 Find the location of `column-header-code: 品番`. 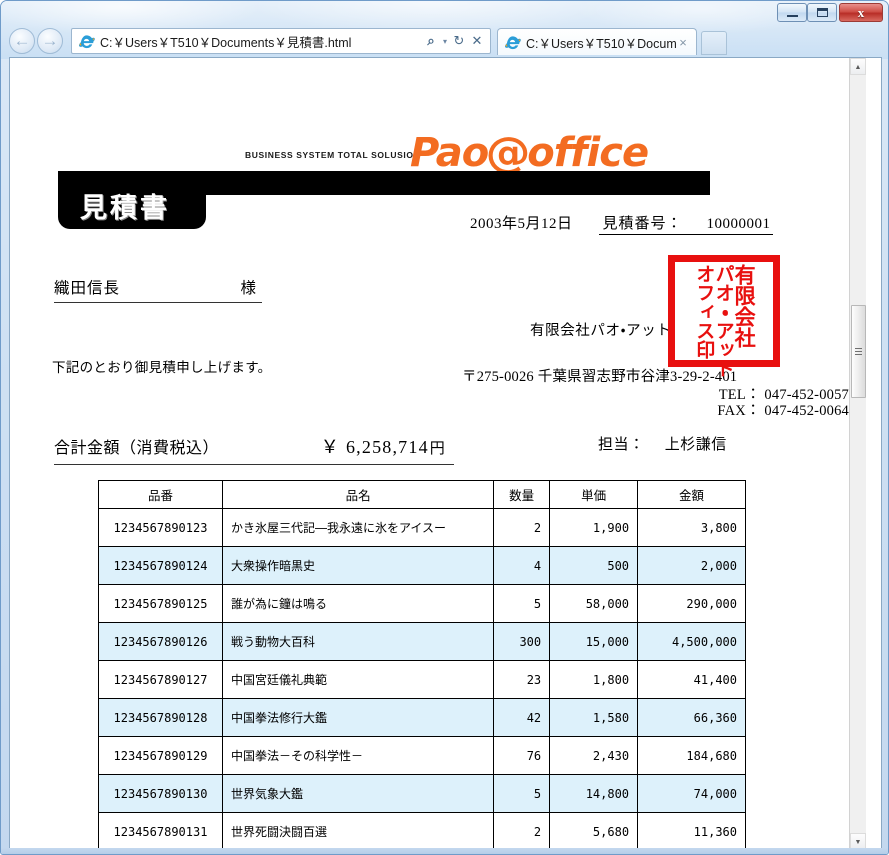

column-header-code: 品番 is located at coordinates (160, 494).